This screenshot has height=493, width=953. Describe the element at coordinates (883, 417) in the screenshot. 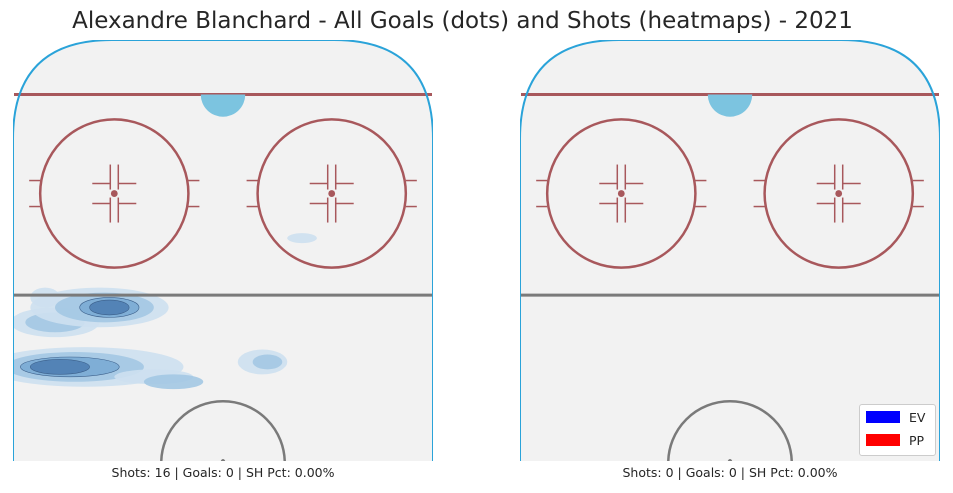

I see `legend-swatch-ev` at that location.